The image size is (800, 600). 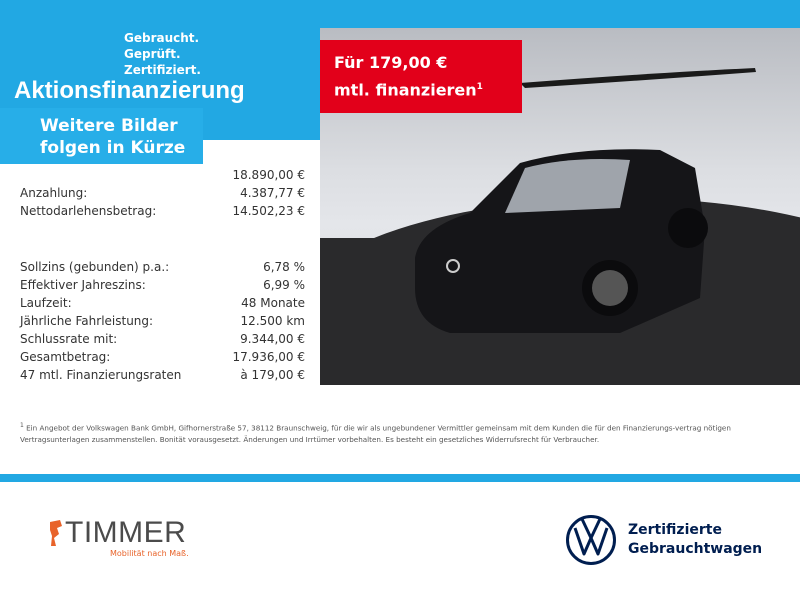 What do you see at coordinates (54, 193) in the screenshot?
I see `row-label: Anzahlung:` at bounding box center [54, 193].